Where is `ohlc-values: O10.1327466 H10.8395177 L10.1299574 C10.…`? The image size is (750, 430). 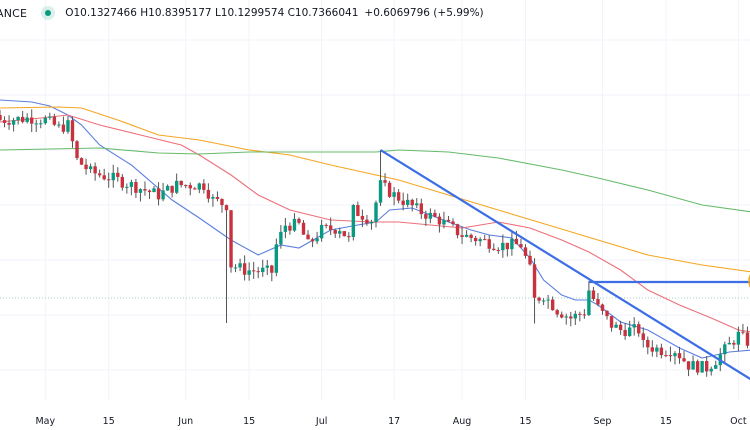
ohlc-values: O10.1327466 H10.8395177 L10.1299574 C10.… is located at coordinates (212, 13).